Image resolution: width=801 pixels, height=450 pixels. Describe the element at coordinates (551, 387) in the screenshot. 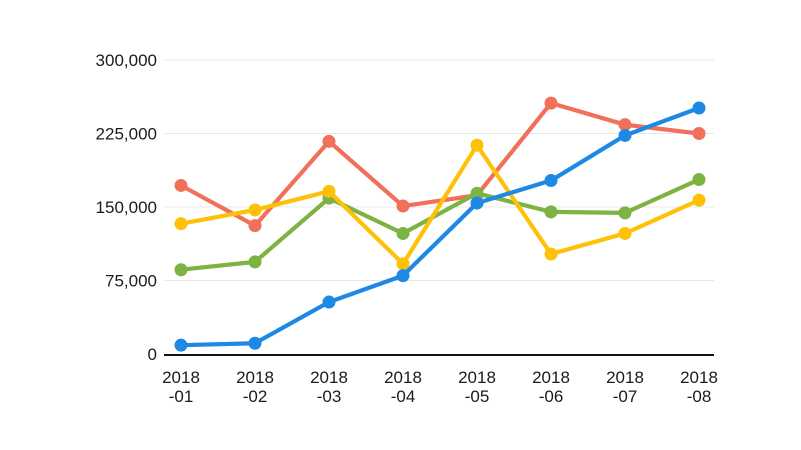

I see `x-axis-tick-label: 2018 -06` at that location.